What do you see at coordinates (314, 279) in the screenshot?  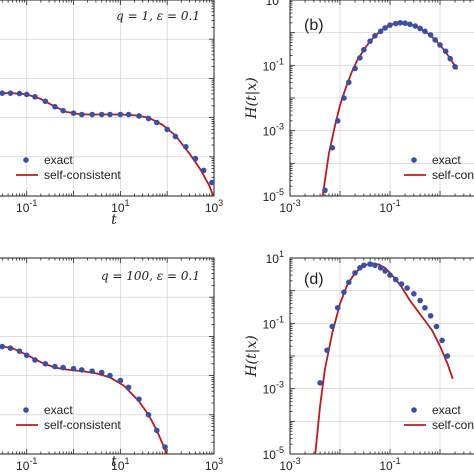 I see `panel-label: (d)` at bounding box center [314, 279].